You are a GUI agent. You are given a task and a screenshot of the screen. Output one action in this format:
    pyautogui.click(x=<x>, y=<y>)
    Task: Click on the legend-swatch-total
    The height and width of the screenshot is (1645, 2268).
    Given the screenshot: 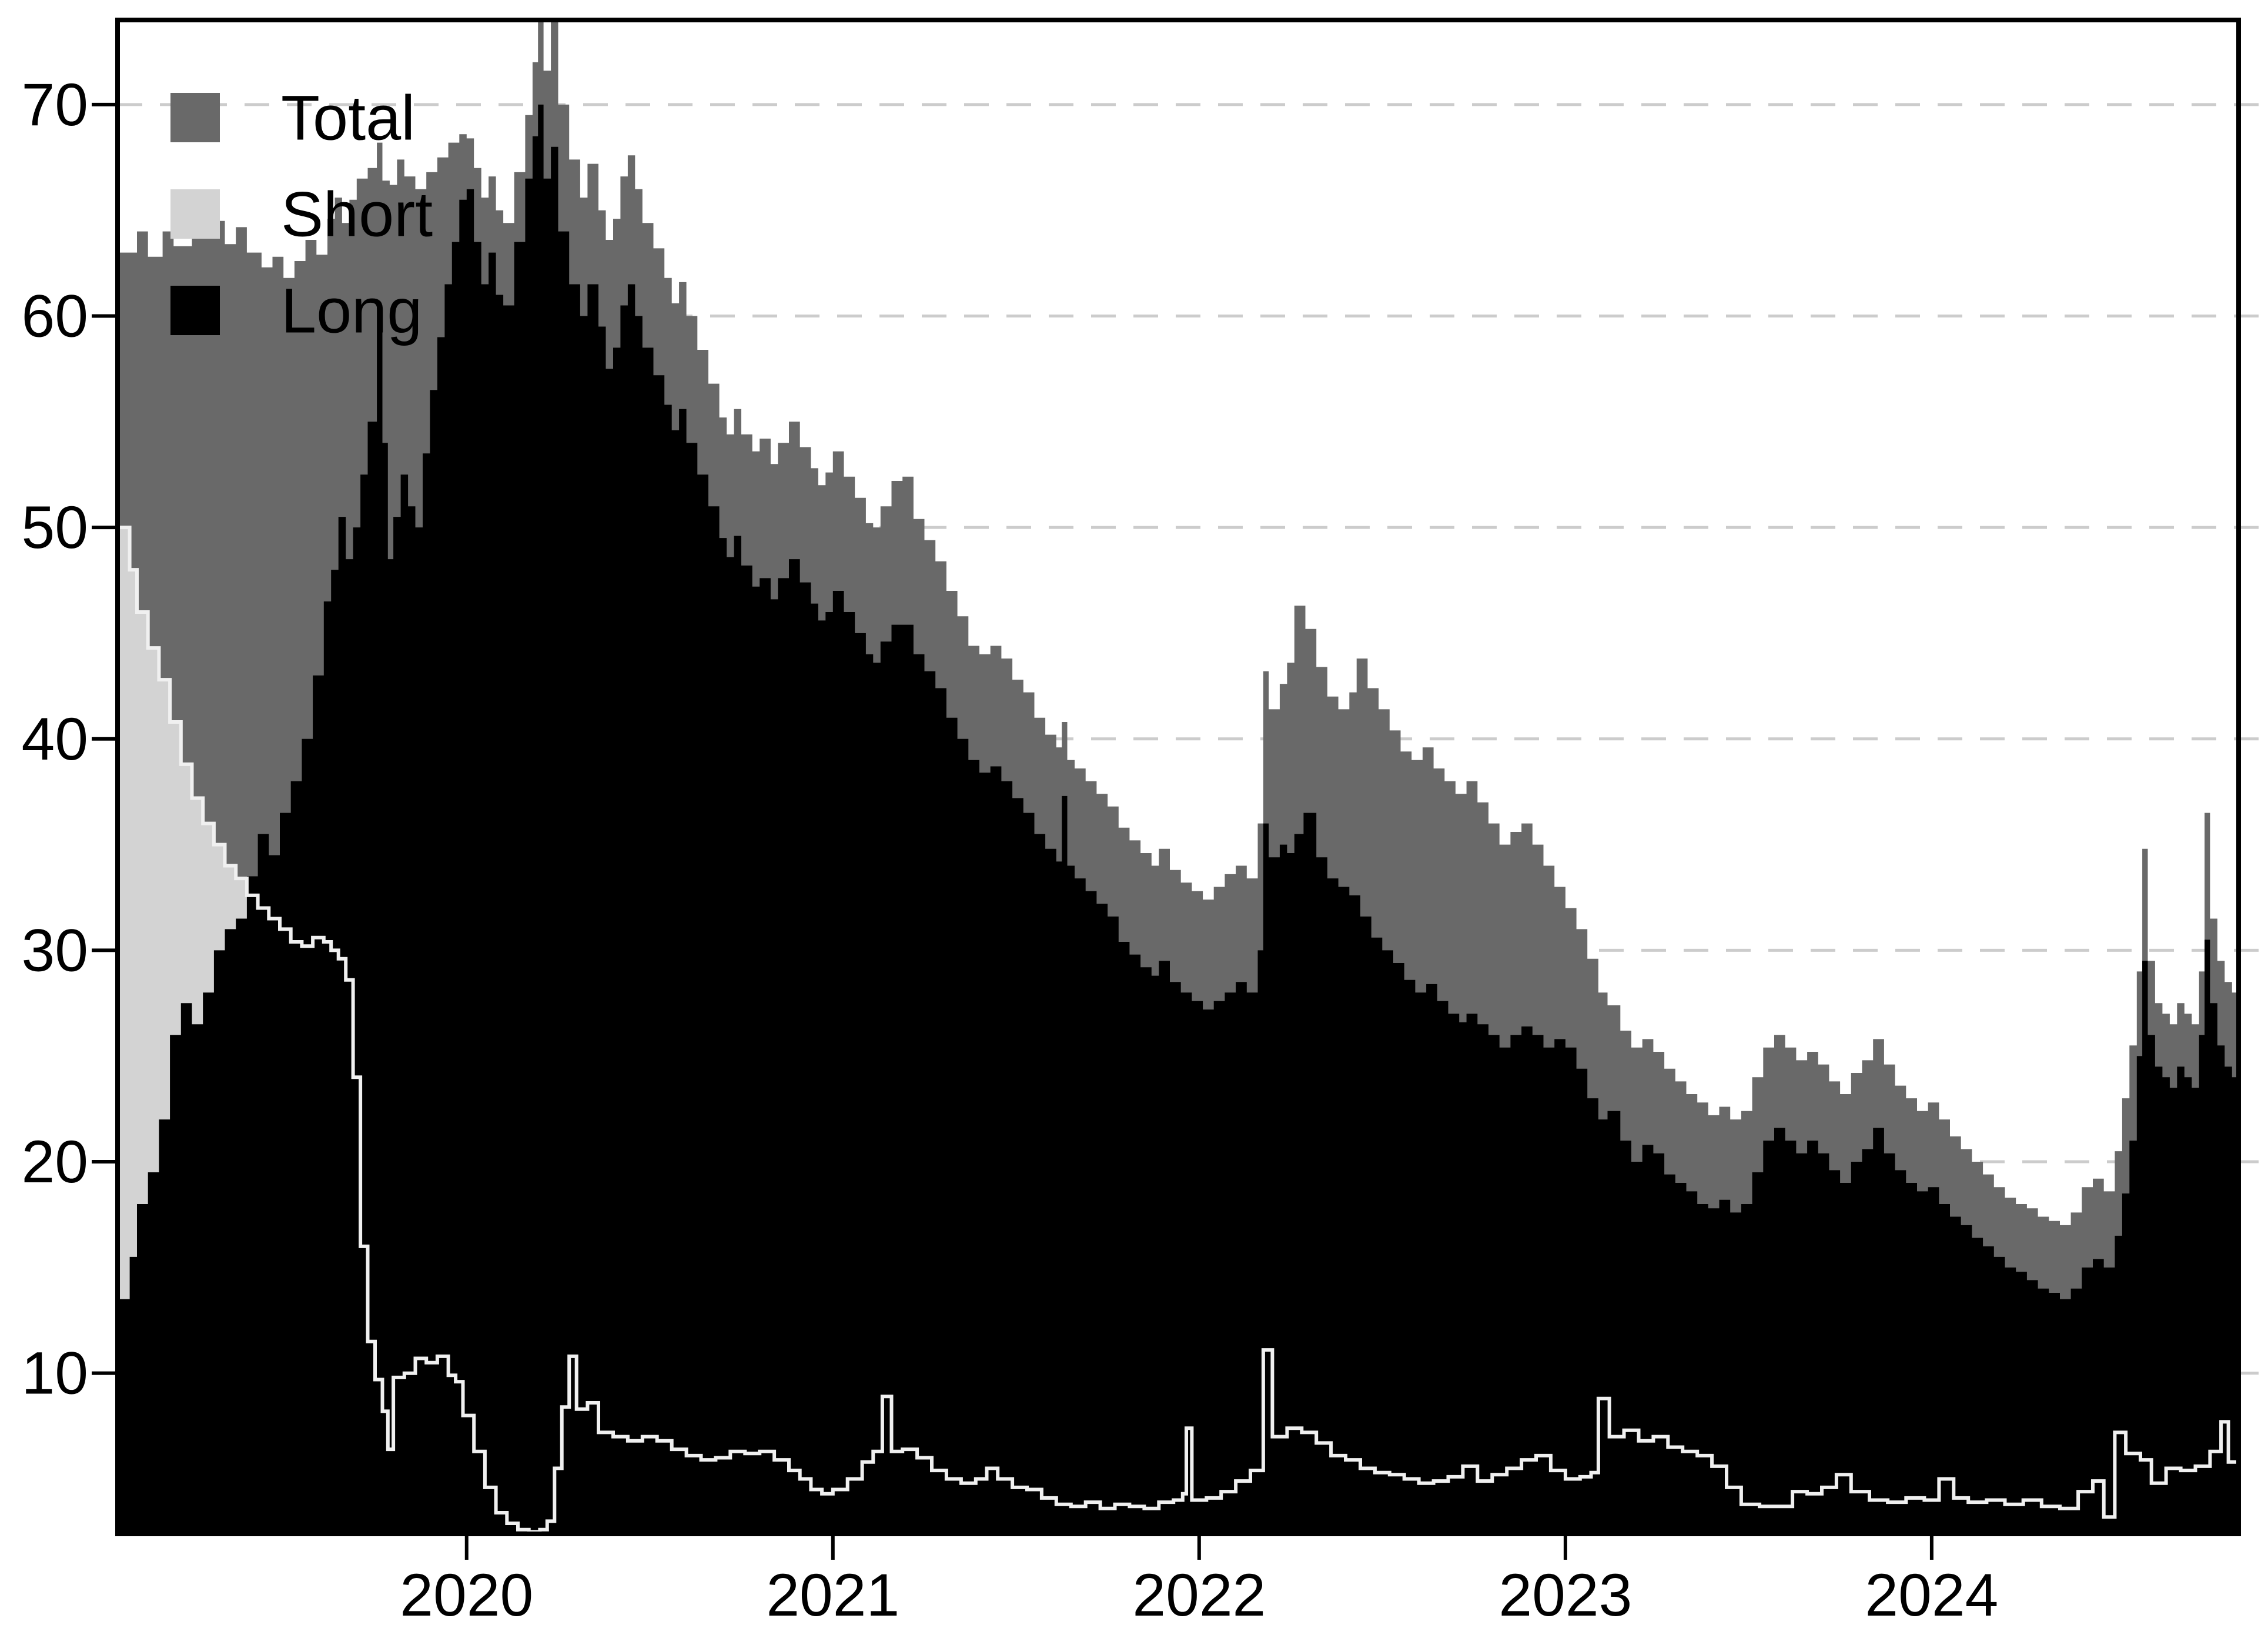 What is the action you would take?
    pyautogui.click(x=195, y=117)
    